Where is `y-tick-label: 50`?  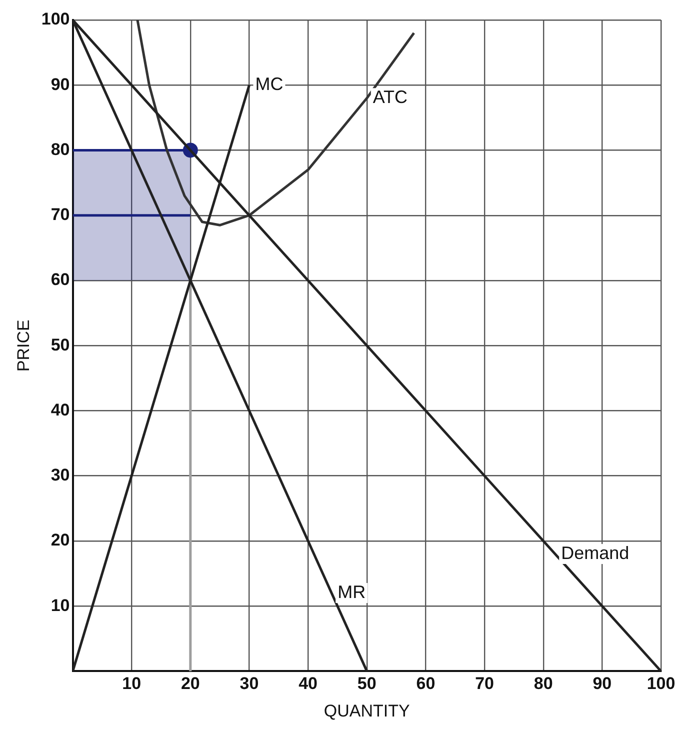 y-tick-label: 50 is located at coordinates (60, 344).